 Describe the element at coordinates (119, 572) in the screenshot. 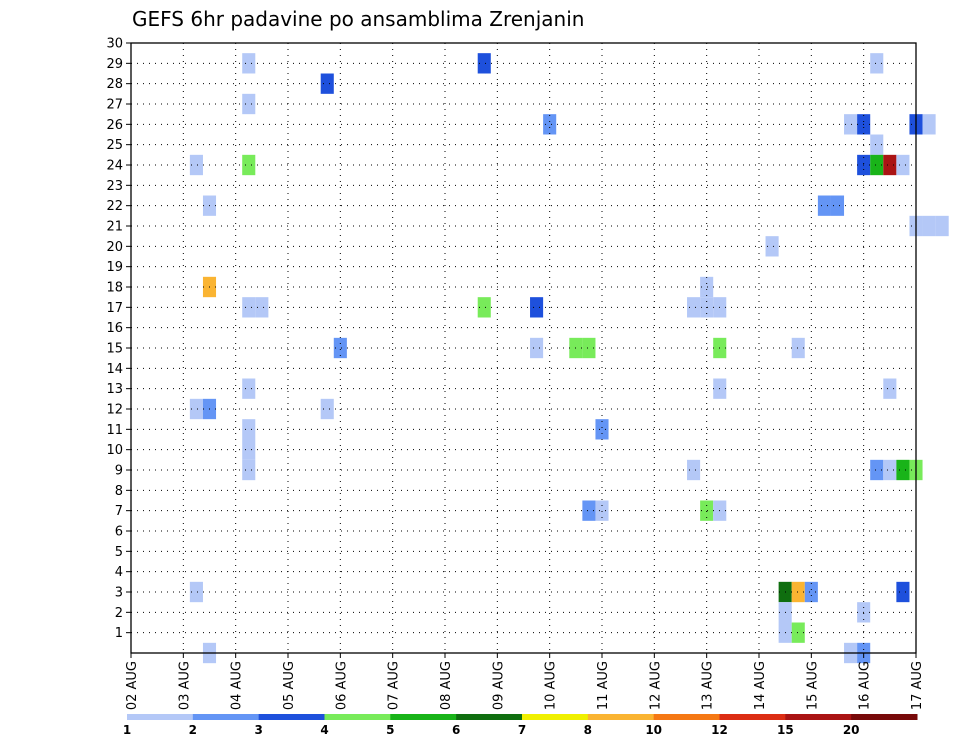

I see `y-tick-label: 4` at that location.